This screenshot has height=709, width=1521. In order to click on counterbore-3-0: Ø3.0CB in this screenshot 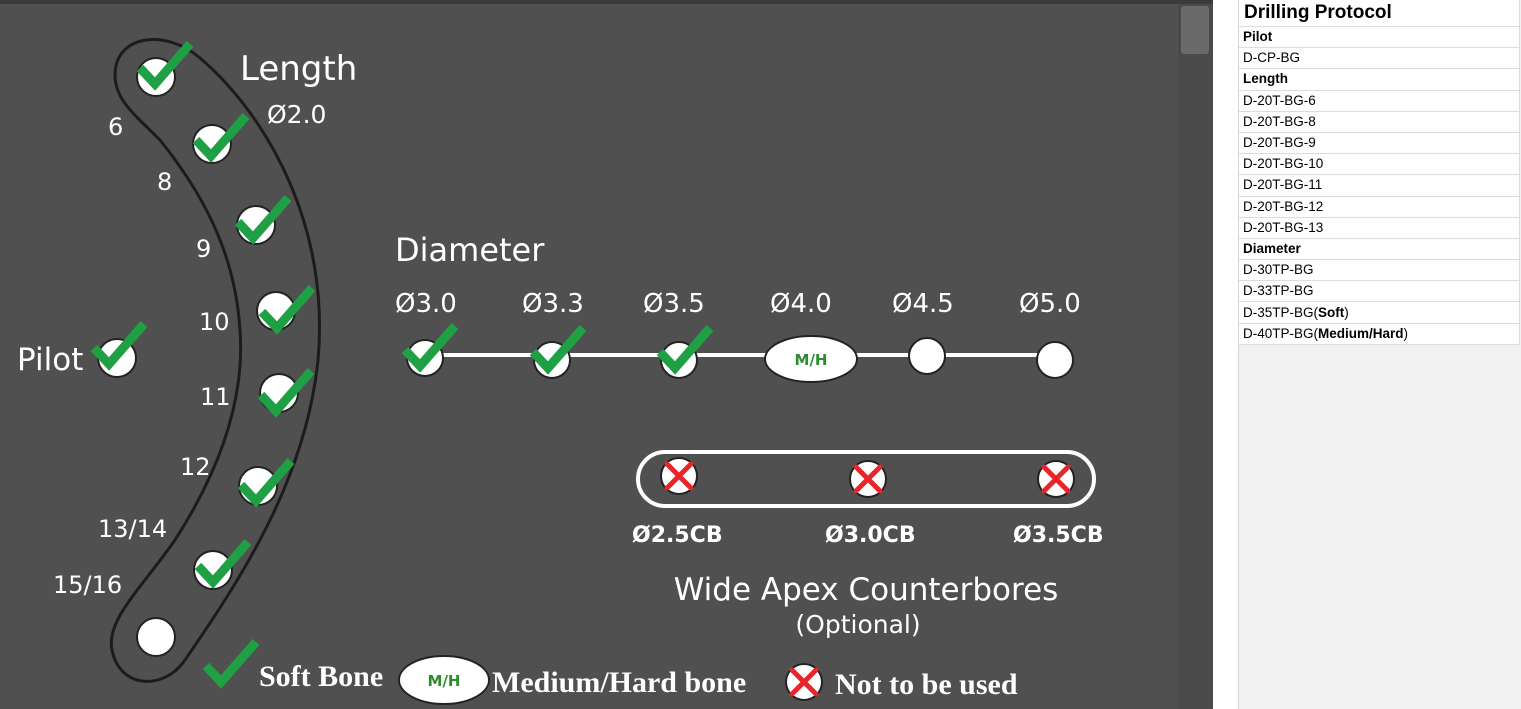, I will do `click(870, 504)`.